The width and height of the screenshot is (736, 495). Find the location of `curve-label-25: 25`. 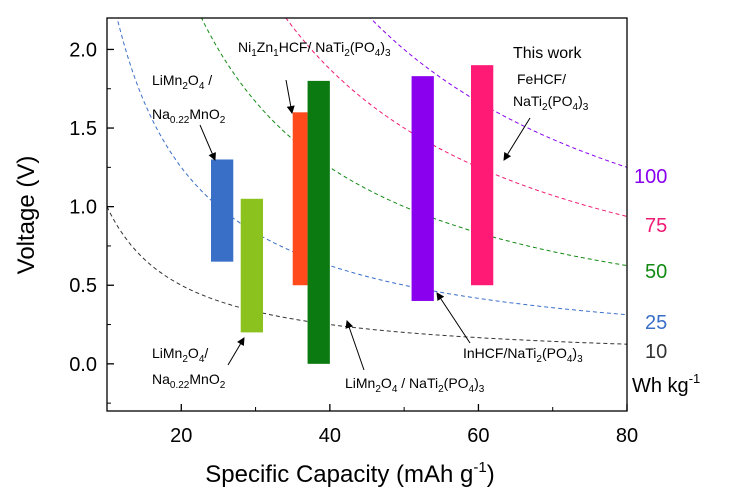

curve-label-25: 25 is located at coordinates (656, 323).